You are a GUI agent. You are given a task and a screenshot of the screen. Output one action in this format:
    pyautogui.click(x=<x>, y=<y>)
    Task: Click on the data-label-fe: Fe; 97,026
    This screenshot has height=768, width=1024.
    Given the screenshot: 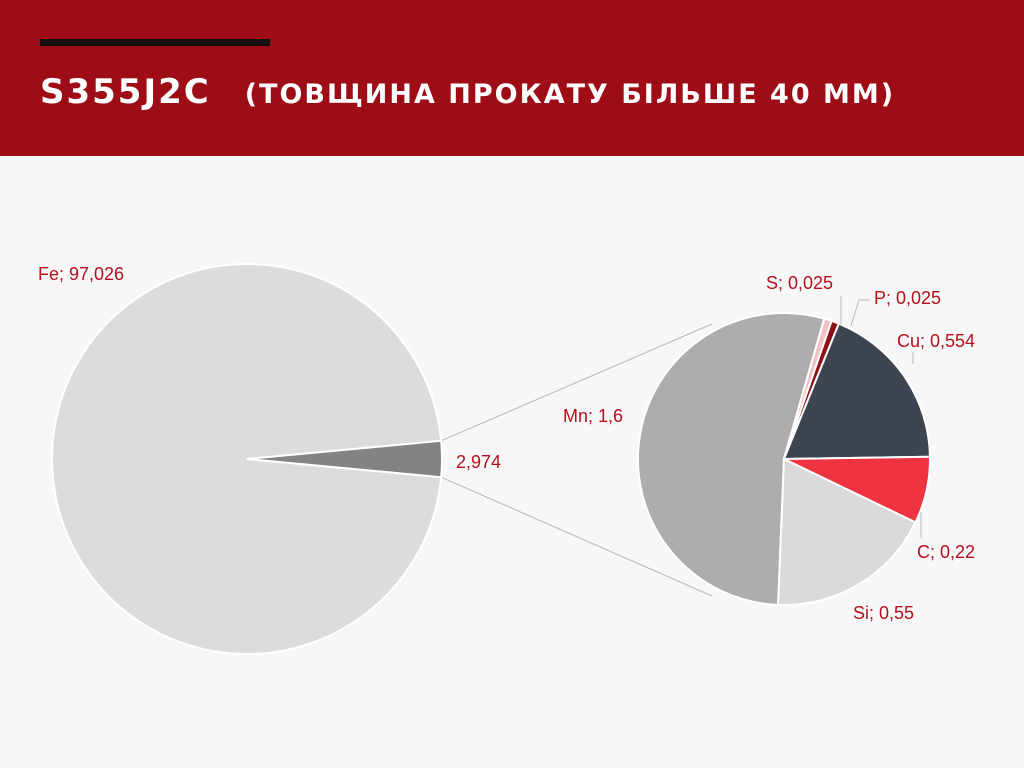 What is the action you would take?
    pyautogui.click(x=81, y=274)
    